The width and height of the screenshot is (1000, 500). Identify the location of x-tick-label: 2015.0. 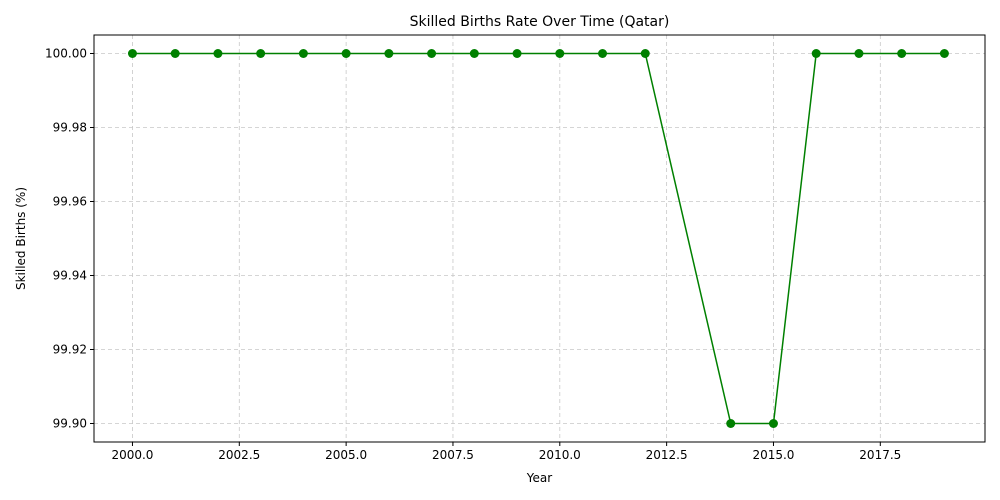
(773, 455).